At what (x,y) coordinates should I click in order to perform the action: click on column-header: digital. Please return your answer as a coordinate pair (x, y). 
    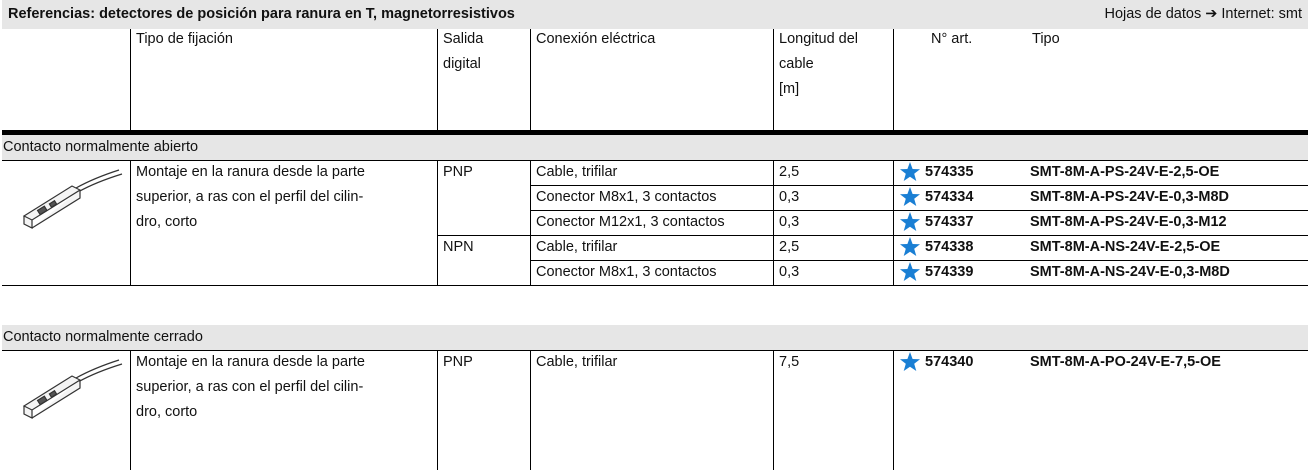
    Looking at the image, I should click on (462, 64).